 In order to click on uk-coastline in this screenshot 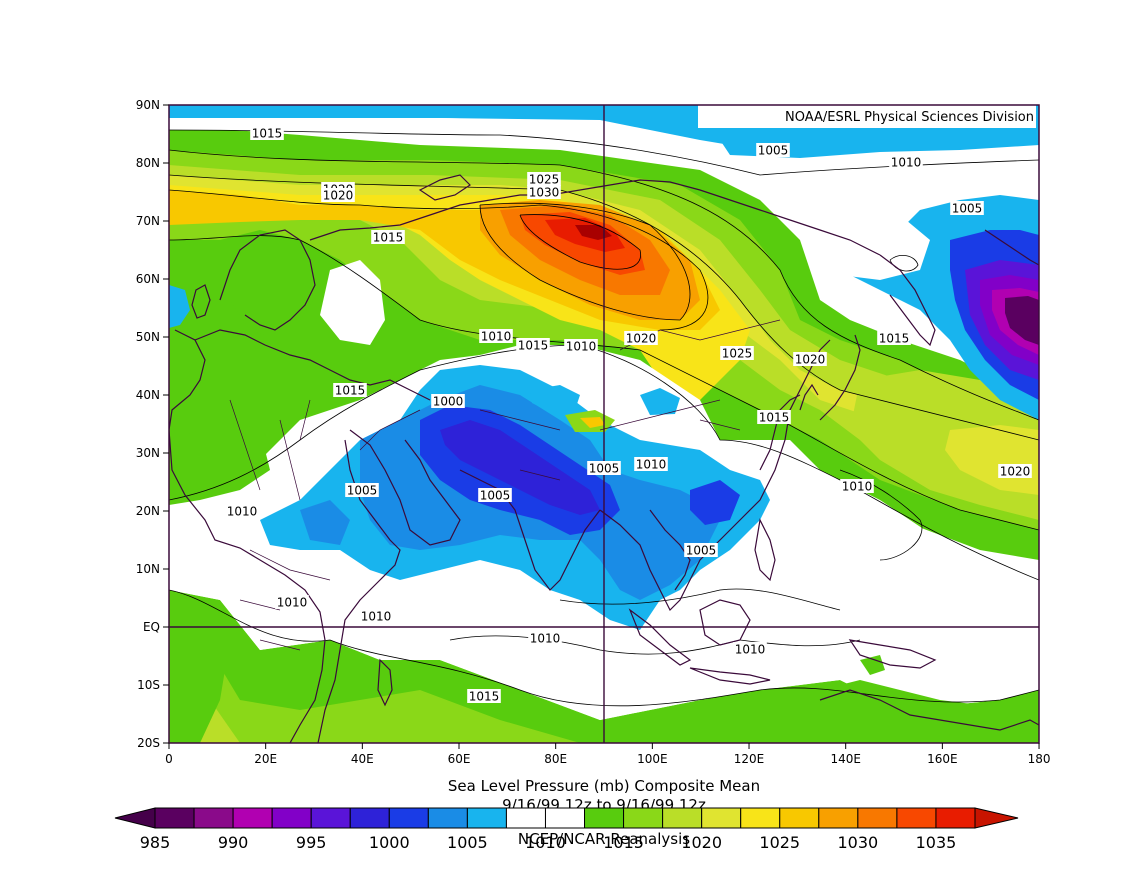, I will do `click(201, 301)`.